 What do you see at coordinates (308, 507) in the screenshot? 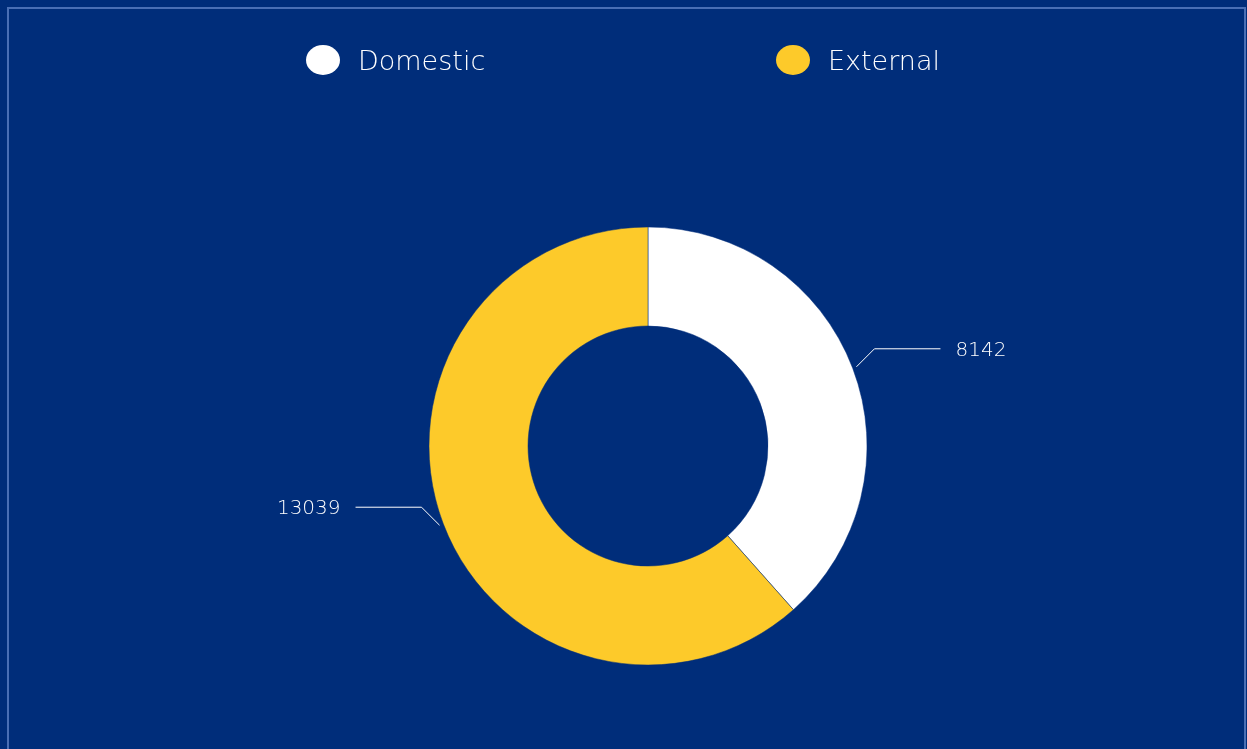
I see `data-label: 13039` at bounding box center [308, 507].